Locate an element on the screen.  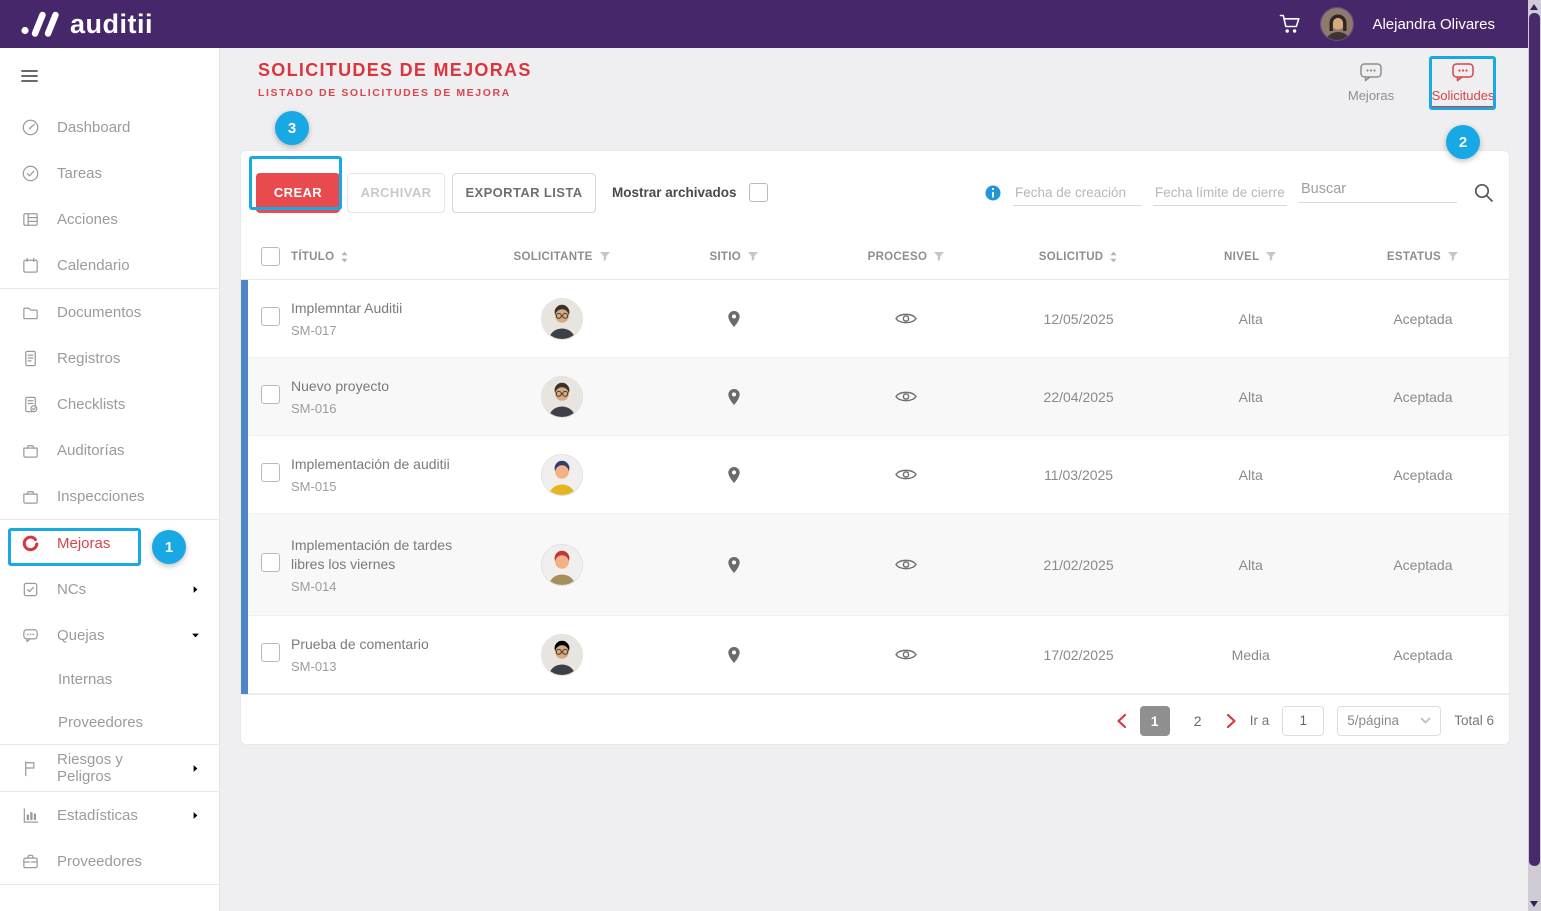
tab-mejoras: Mejoras is located at coordinates (1371, 86).